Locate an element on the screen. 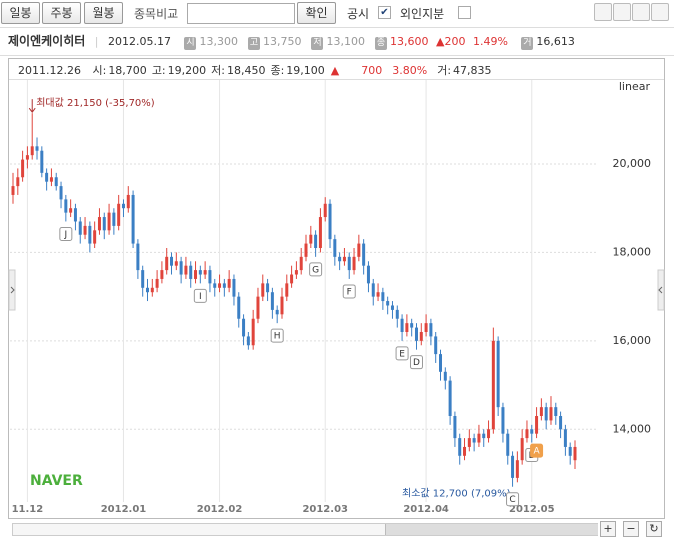 The image size is (674, 540). annotation-label: F is located at coordinates (349, 292).